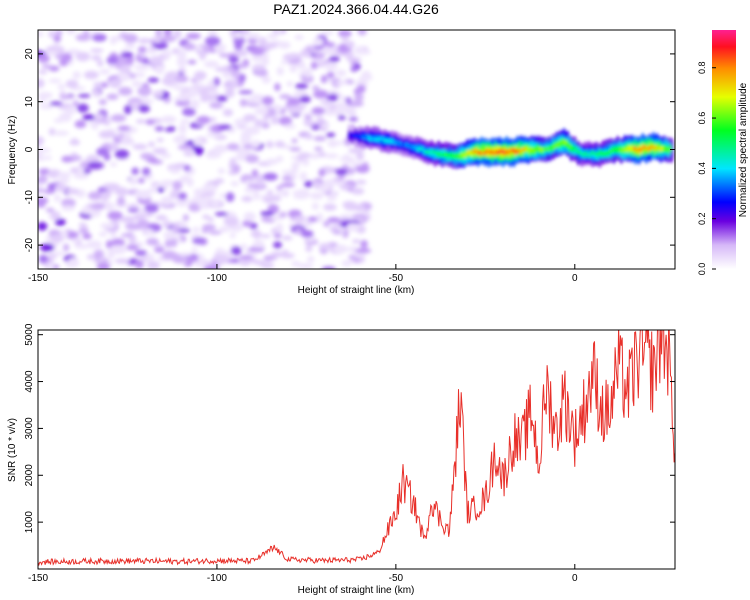 The image size is (750, 600). Describe the element at coordinates (12, 450) in the screenshot. I see `snr-y-label: SNR (10 * v/v)` at that location.